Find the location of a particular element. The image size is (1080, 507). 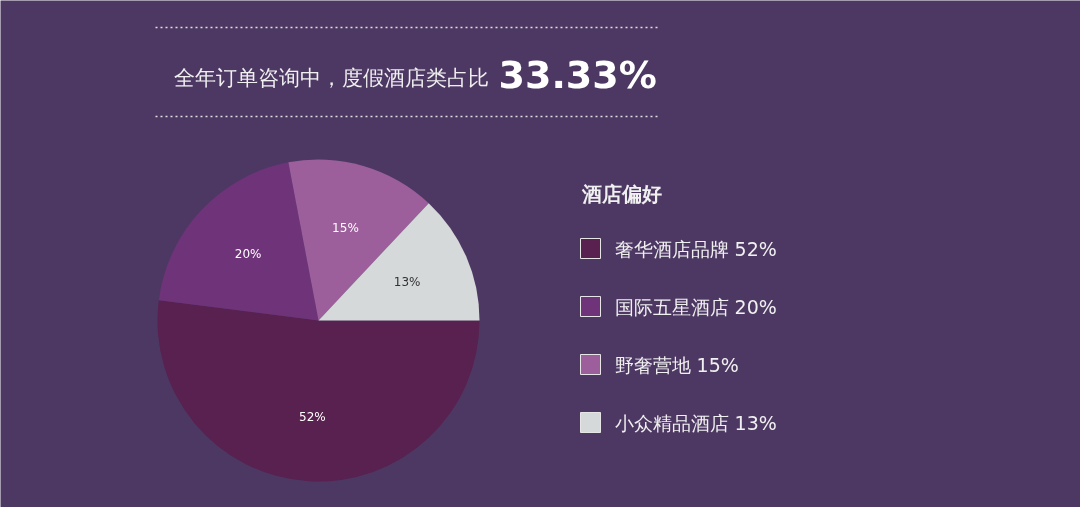

data-label: 15% is located at coordinates (345, 227).